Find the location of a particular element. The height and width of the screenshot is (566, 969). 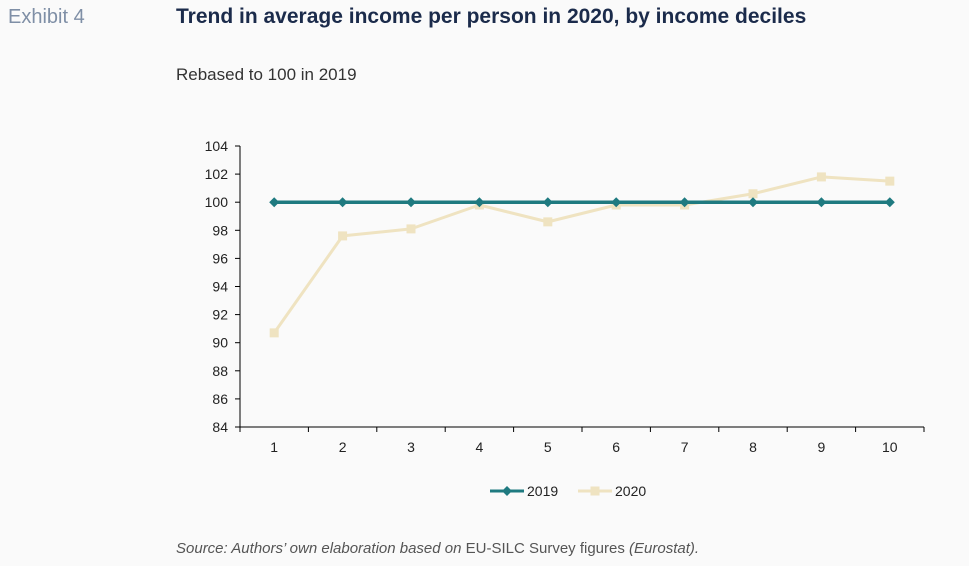

y-tick-label: 100 is located at coordinates (217, 202).